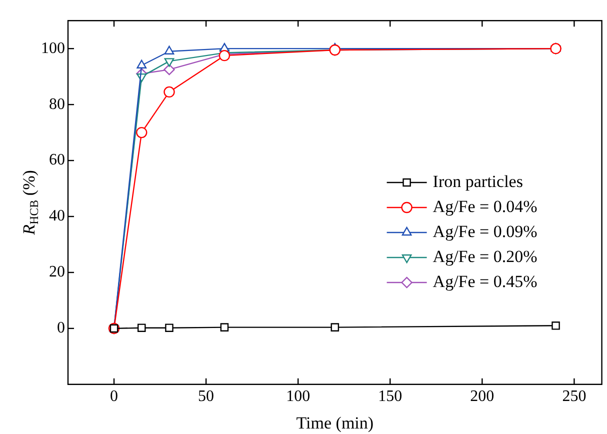  What do you see at coordinates (485, 206) in the screenshot?
I see `legend-label: Ag/Fe = 0.04%` at bounding box center [485, 206].